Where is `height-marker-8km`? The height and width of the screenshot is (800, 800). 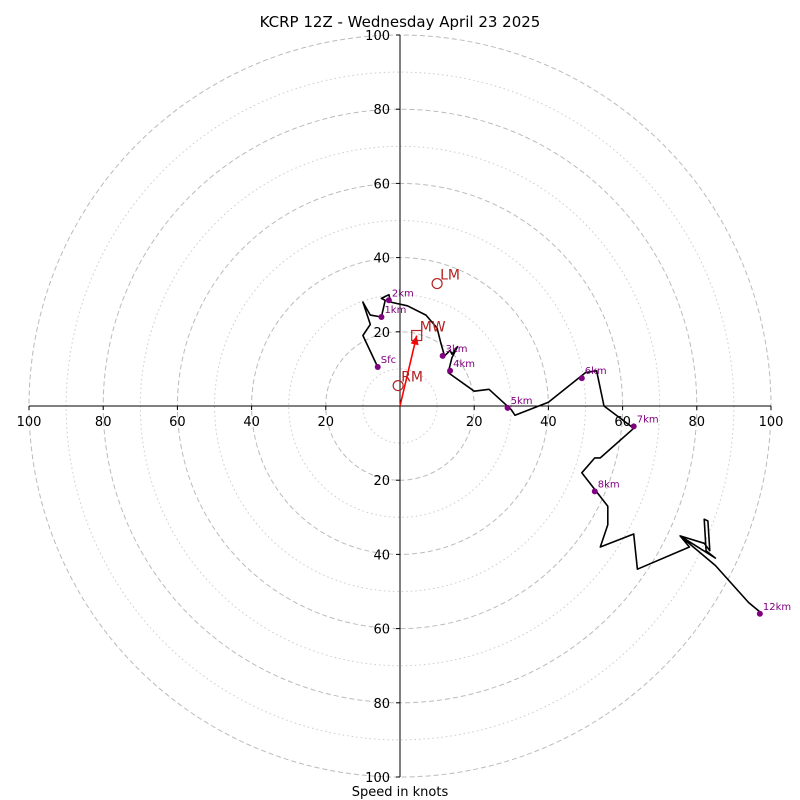
height-marker-8km is located at coordinates (594, 491).